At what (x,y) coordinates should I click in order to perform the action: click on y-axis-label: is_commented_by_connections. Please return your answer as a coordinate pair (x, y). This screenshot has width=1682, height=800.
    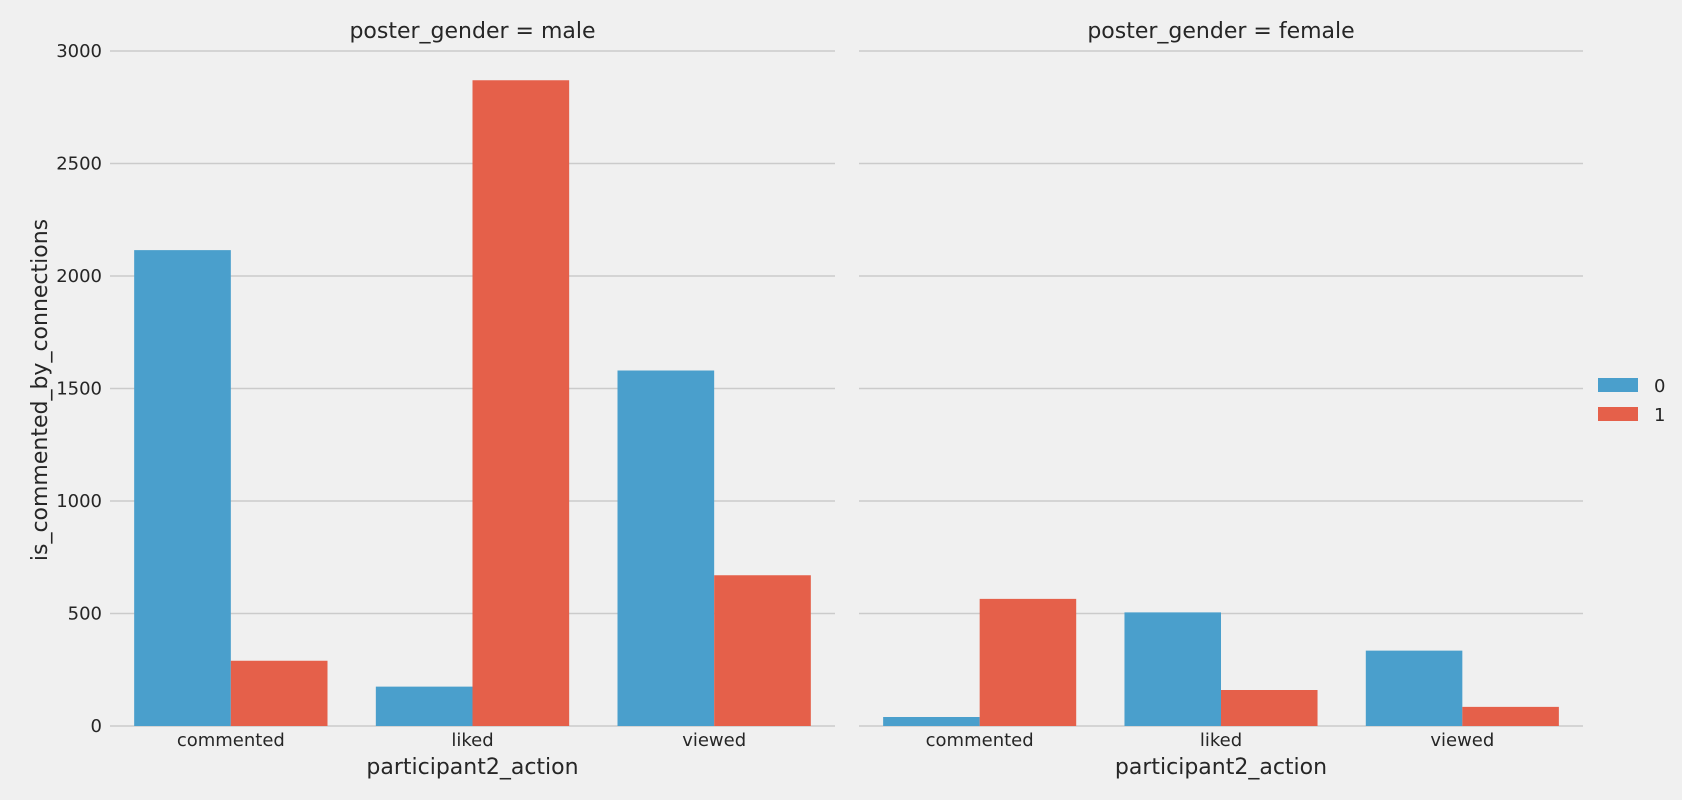
    Looking at the image, I should click on (40, 390).